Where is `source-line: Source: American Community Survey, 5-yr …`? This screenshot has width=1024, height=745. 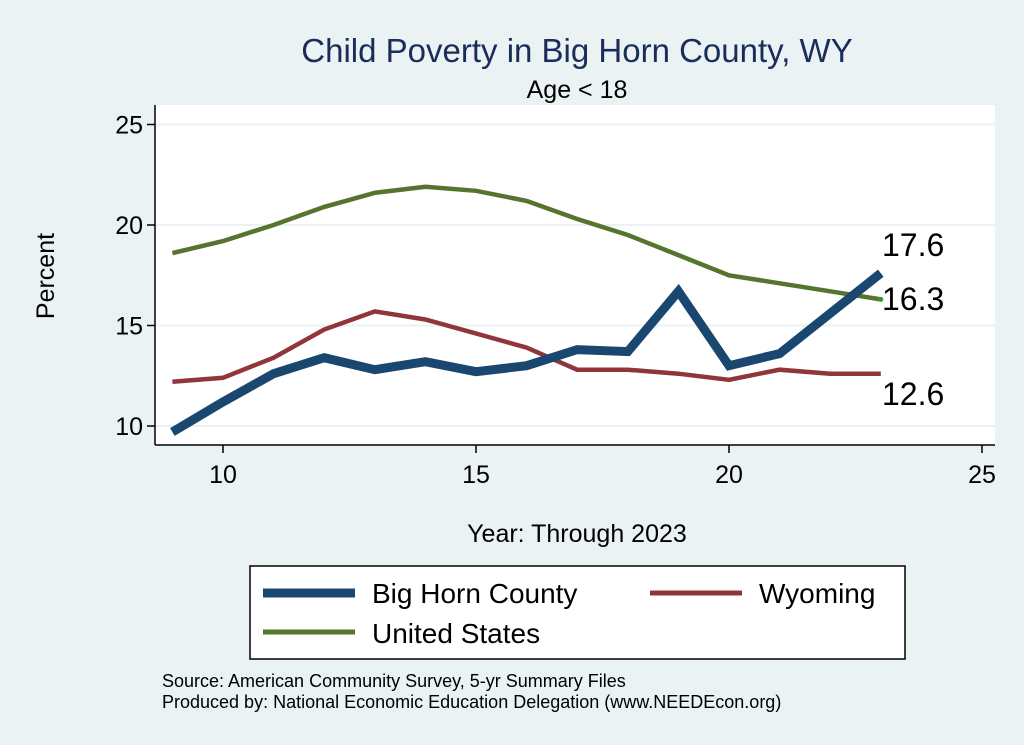 source-line: Source: American Community Survey, 5-yr … is located at coordinates (394, 681).